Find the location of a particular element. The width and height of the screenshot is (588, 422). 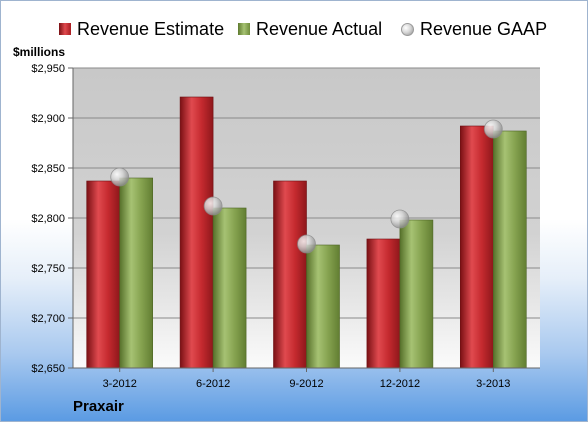

legend-item-estimate: Revenue Estimate is located at coordinates (141, 29).